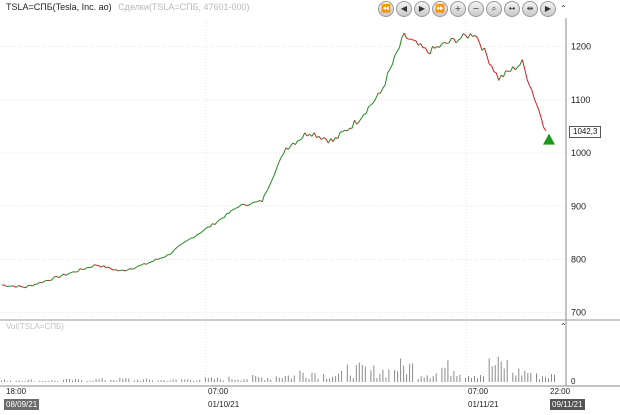 The height and width of the screenshot is (415, 620). Describe the element at coordinates (494, 9) in the screenshot. I see `zoom-fit-button: ⌕` at that location.